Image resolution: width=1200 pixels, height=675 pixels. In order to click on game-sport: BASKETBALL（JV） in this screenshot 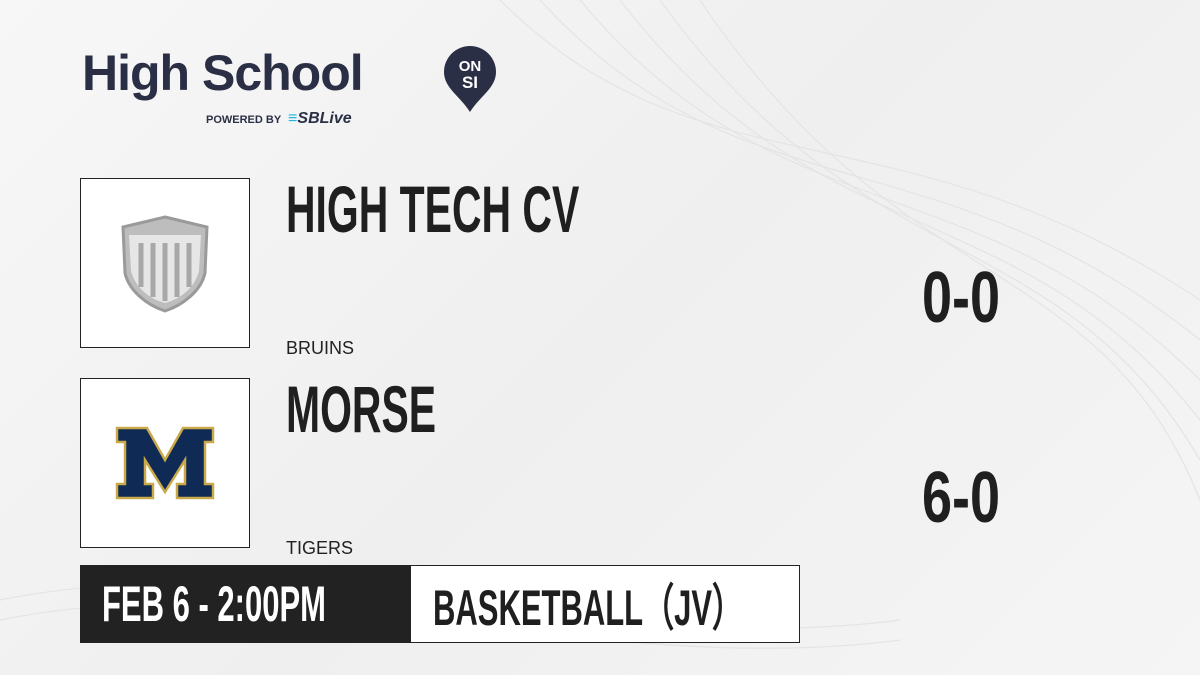, I will do `click(605, 604)`.